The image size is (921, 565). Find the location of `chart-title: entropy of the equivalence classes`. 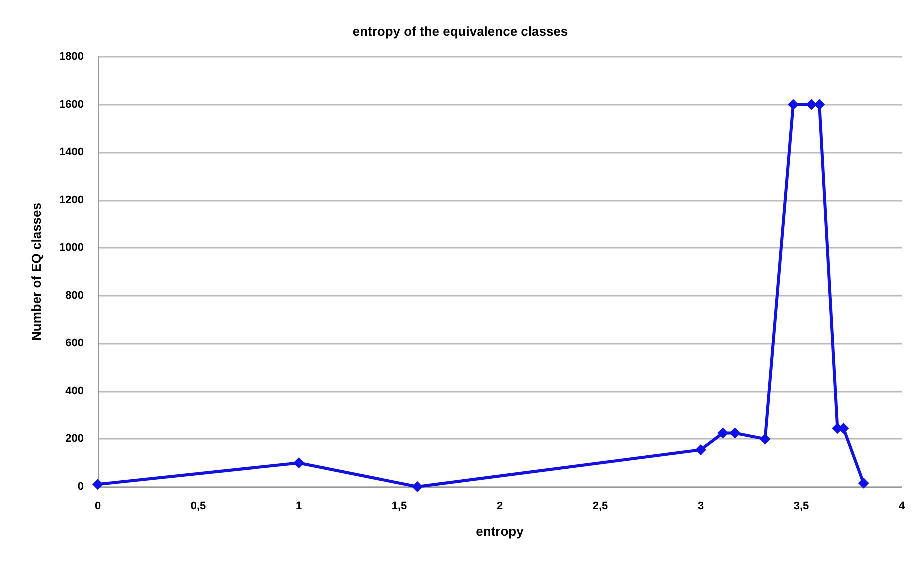

chart-title: entropy of the equivalence classes is located at coordinates (460, 31).